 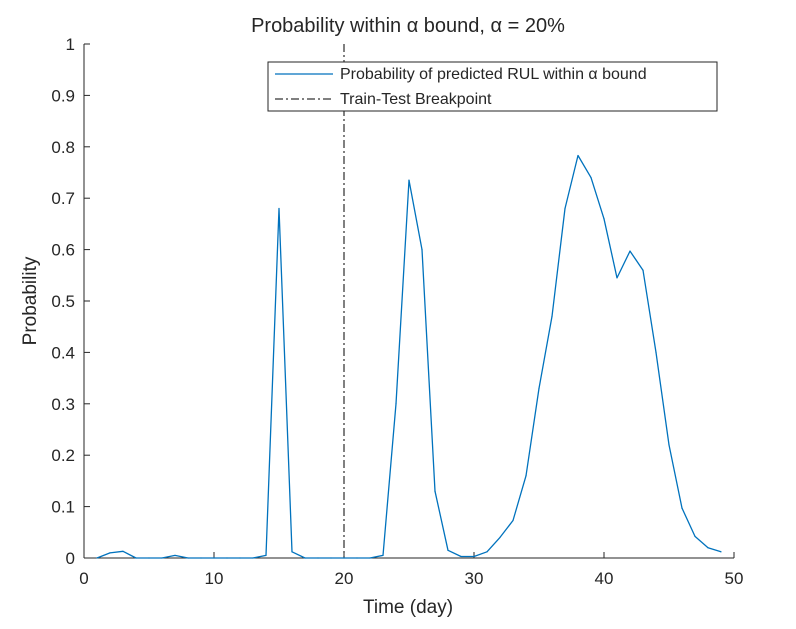 What do you see at coordinates (408, 607) in the screenshot?
I see `x-axis-label: Time (day)` at bounding box center [408, 607].